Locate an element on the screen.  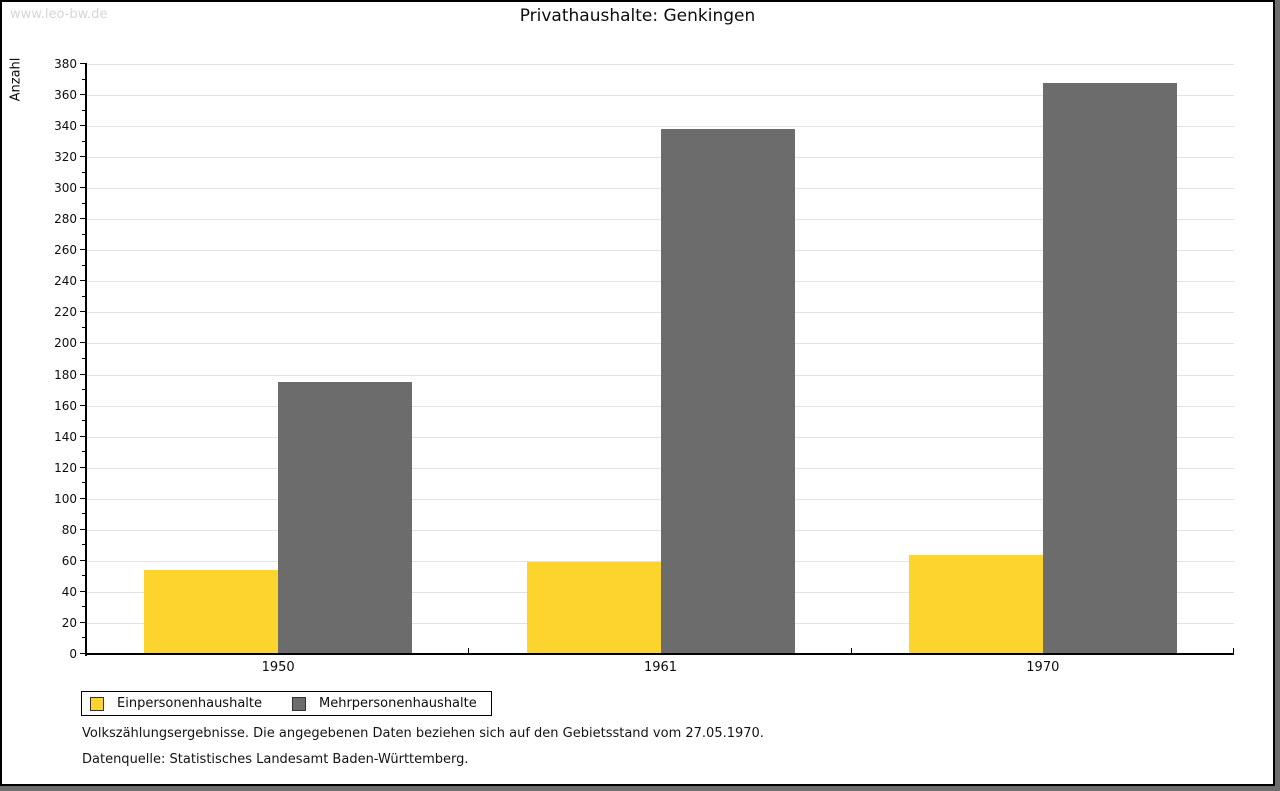
y-axis-title: Anzahl is located at coordinates (16, 79).